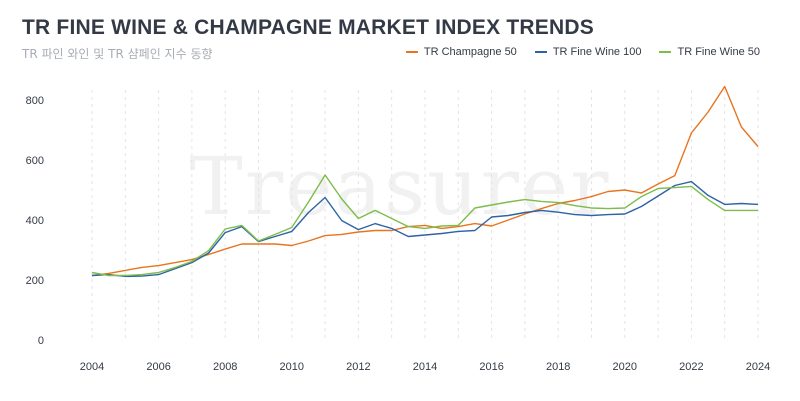 The width and height of the screenshot is (800, 401). Describe the element at coordinates (691, 367) in the screenshot. I see `x-tick-label: 2022` at that location.